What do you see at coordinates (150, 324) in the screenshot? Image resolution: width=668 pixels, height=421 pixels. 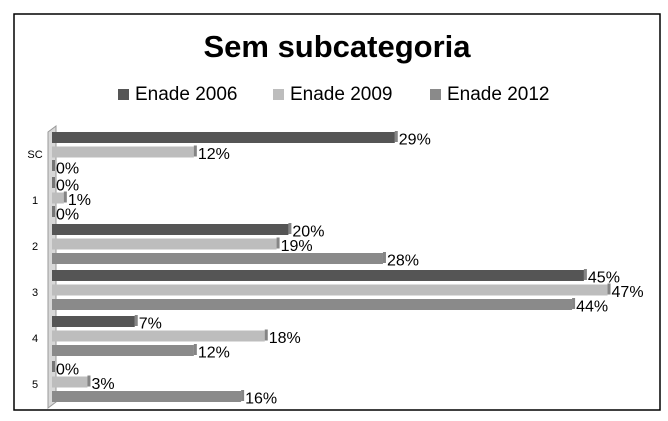 I see `data-label: 7%` at bounding box center [150, 324].